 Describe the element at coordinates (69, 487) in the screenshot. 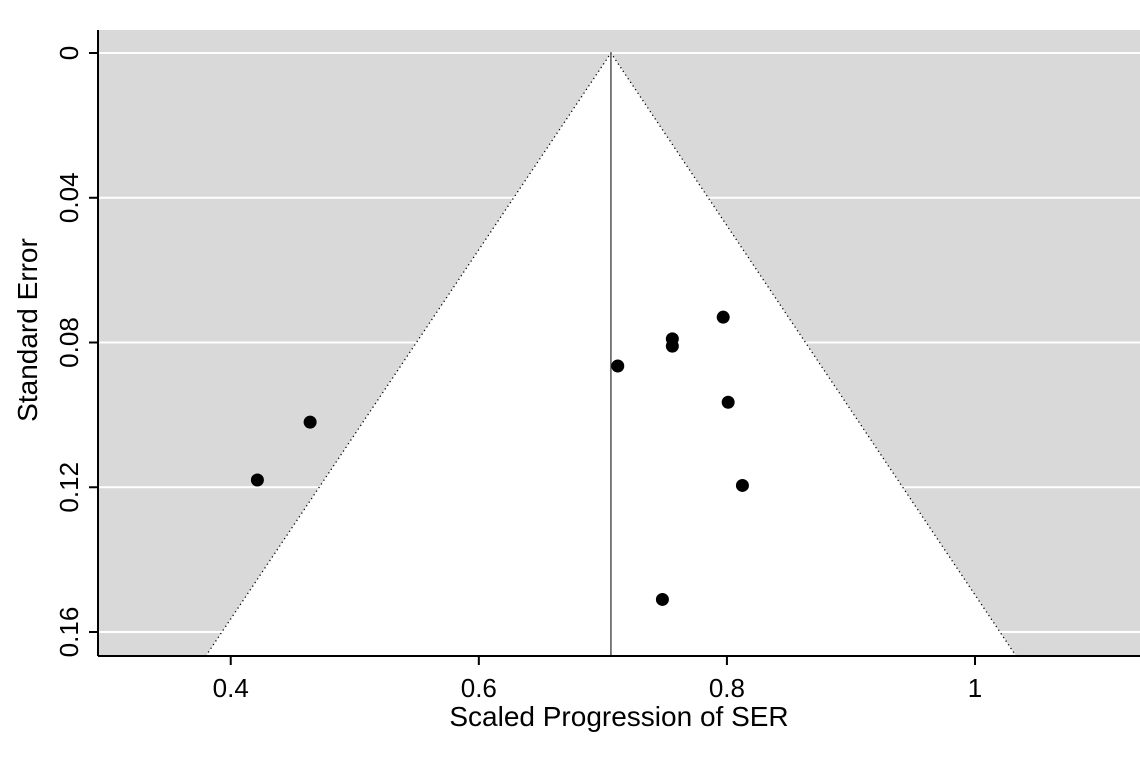

I see `y-tick-label: 0.12` at that location.